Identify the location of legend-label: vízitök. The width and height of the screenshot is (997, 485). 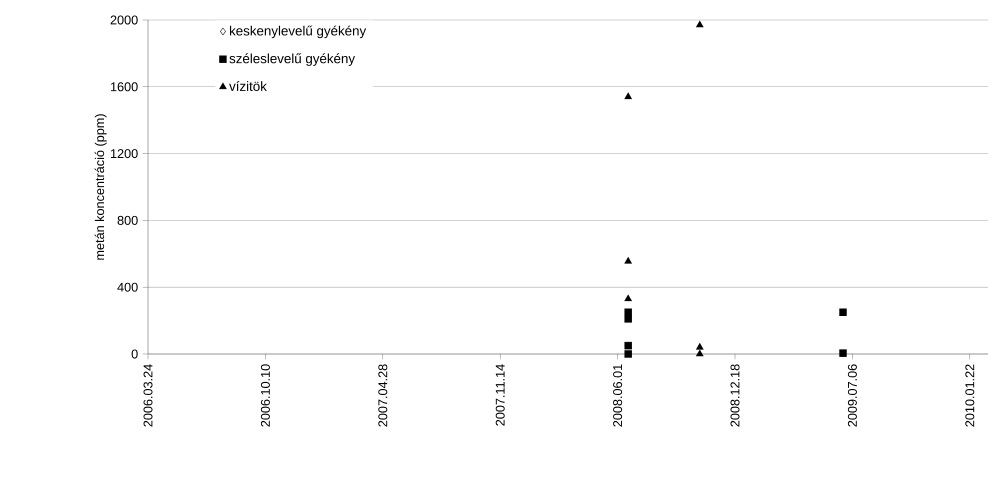
(248, 86).